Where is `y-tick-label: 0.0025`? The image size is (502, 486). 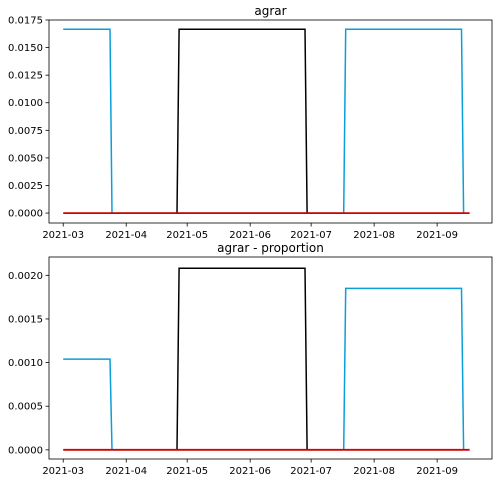 y-tick-label: 0.0025 is located at coordinates (25, 186).